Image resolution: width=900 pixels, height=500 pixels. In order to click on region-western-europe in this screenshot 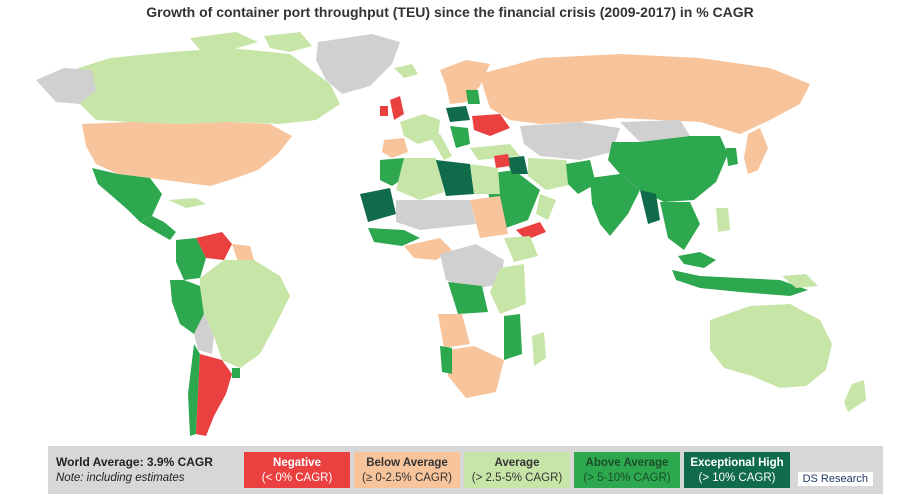, I will do `click(420, 129)`.